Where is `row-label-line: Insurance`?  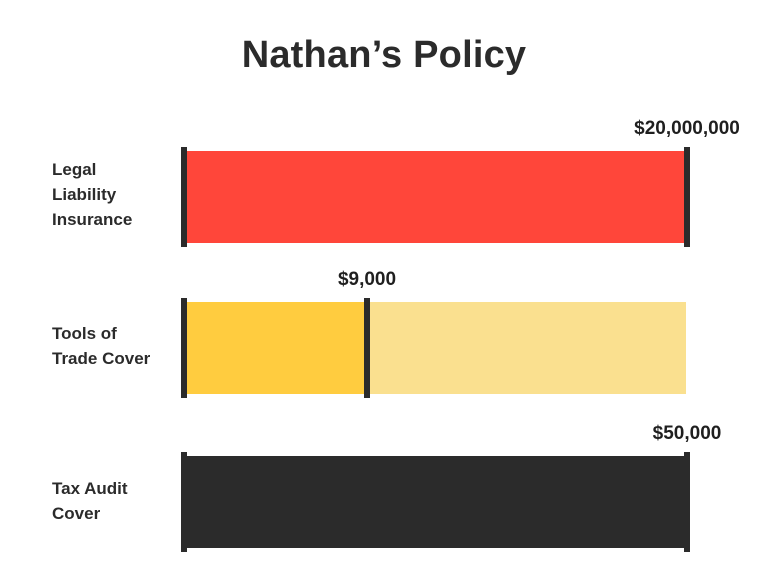
row-label-line: Insurance is located at coordinates (92, 219).